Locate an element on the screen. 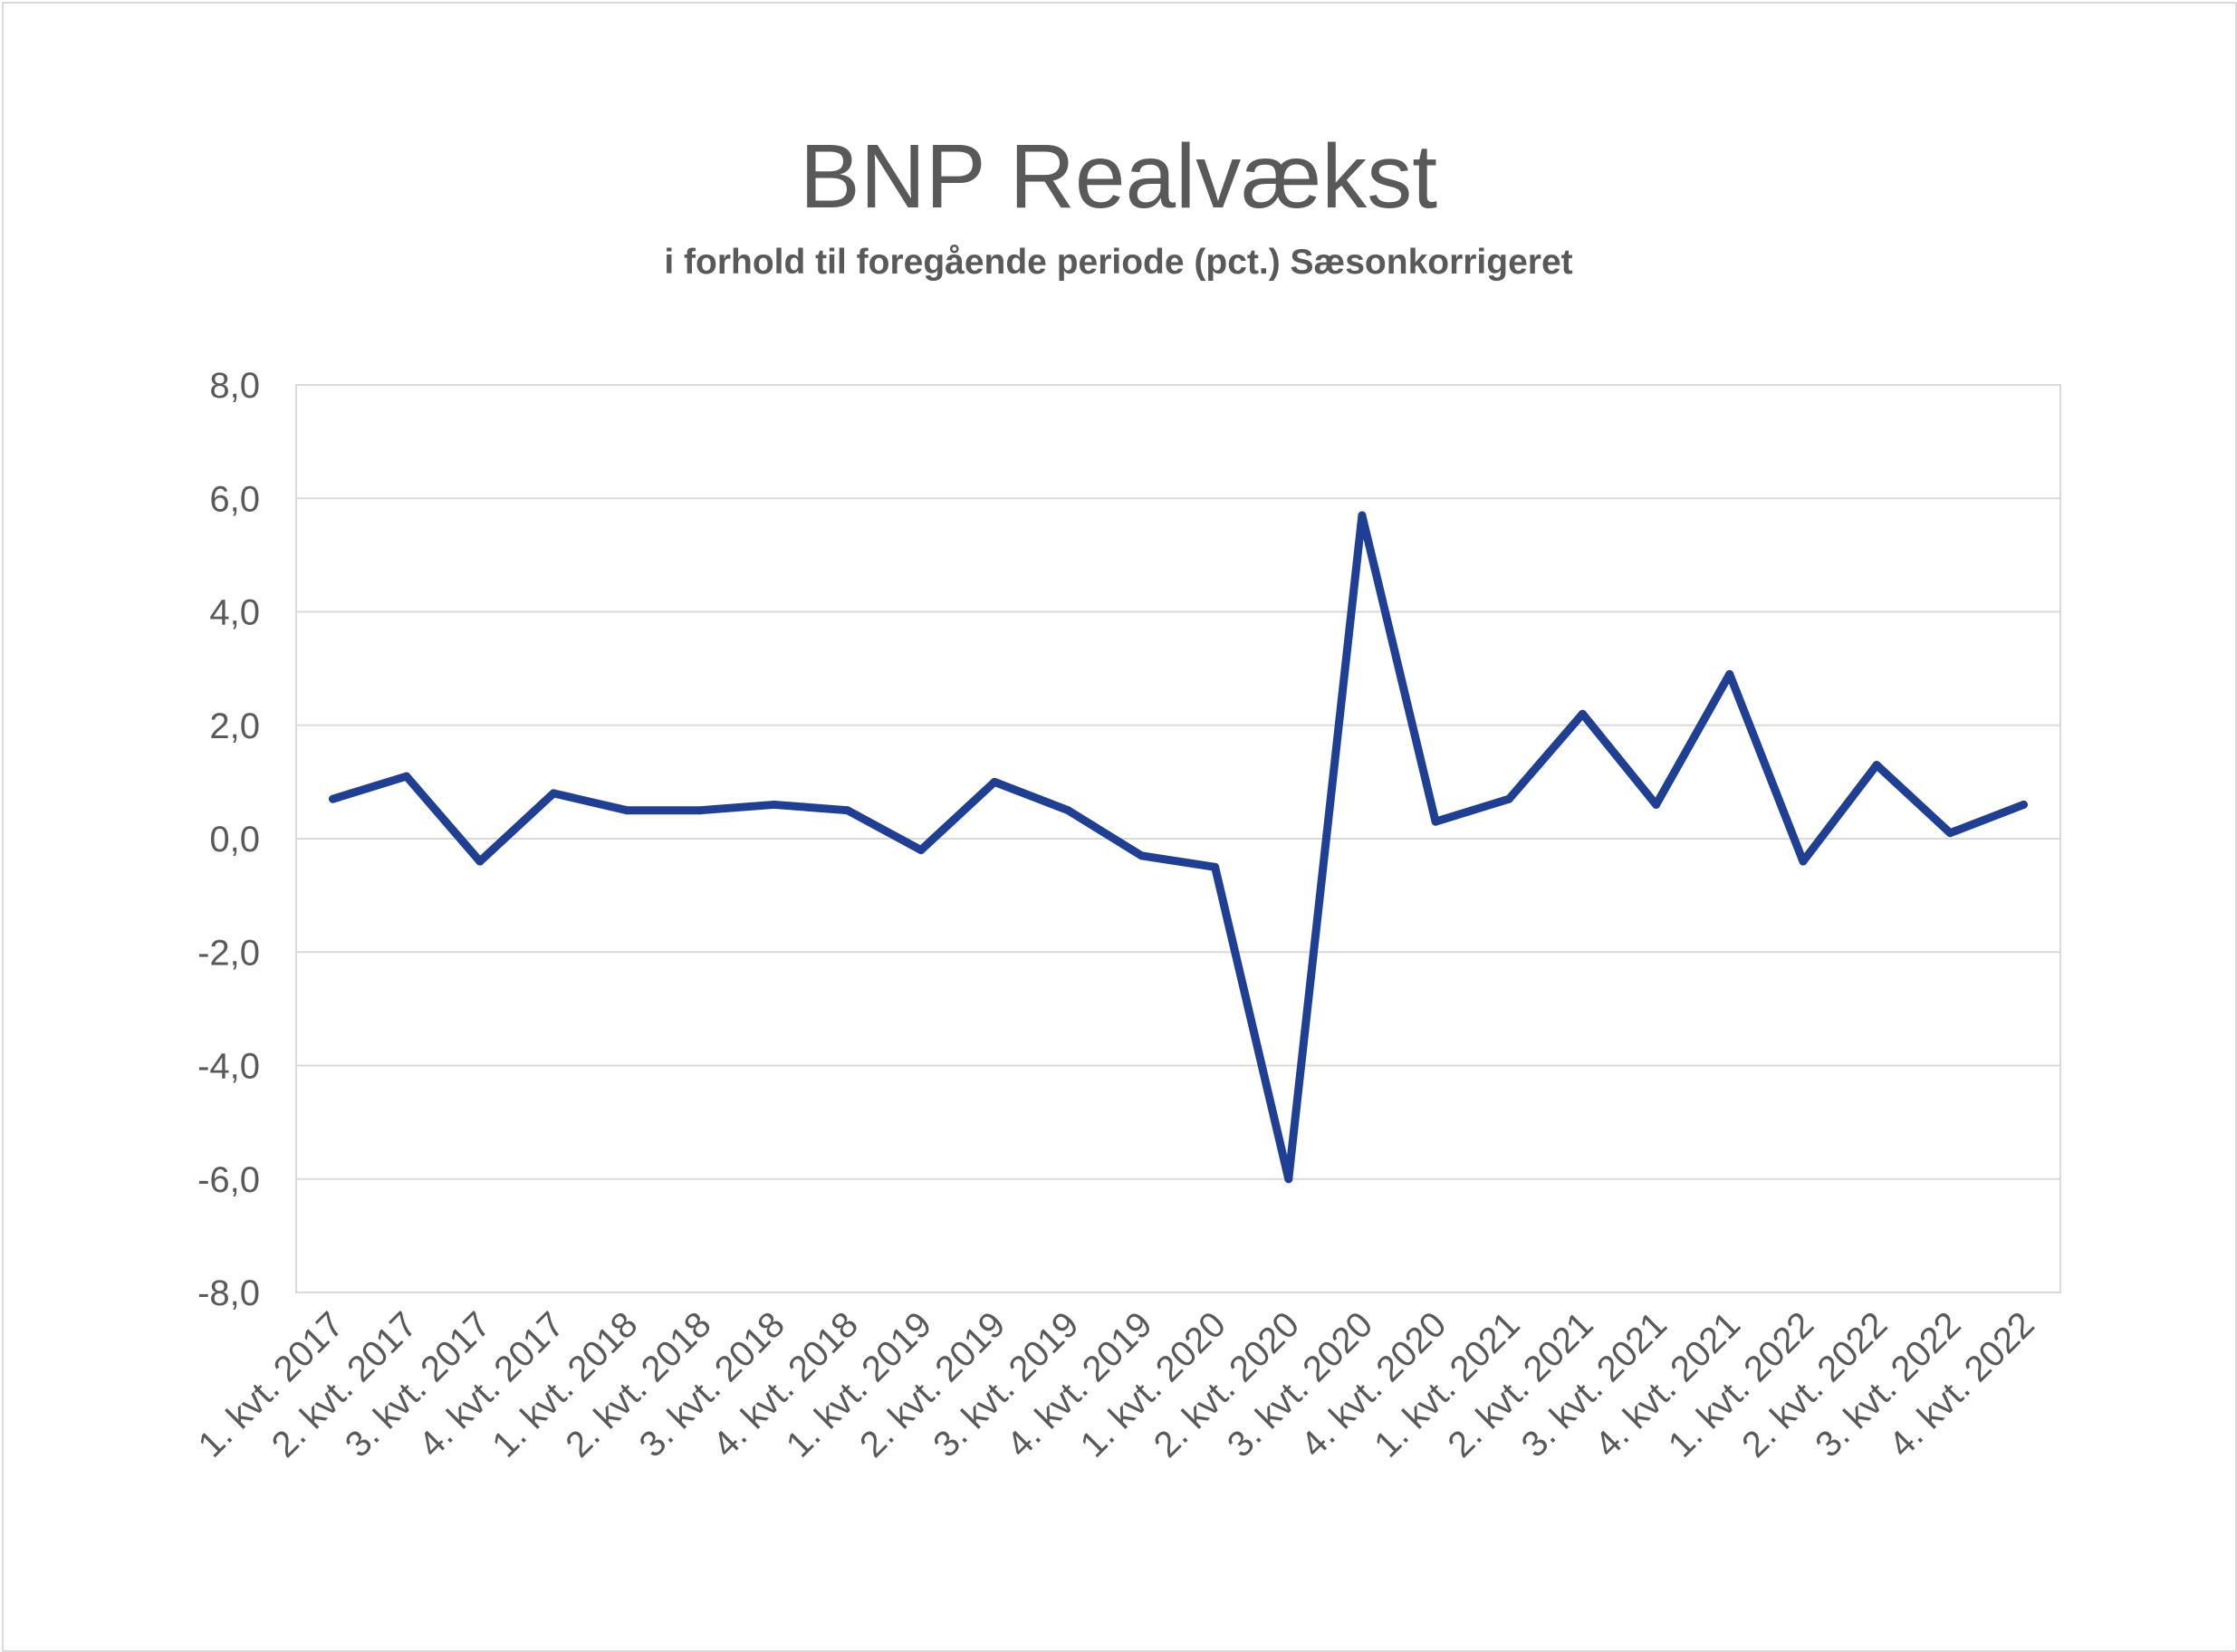 This screenshot has height=1652, width=2237. chart-title: BNP Realvækst is located at coordinates (1118, 176).